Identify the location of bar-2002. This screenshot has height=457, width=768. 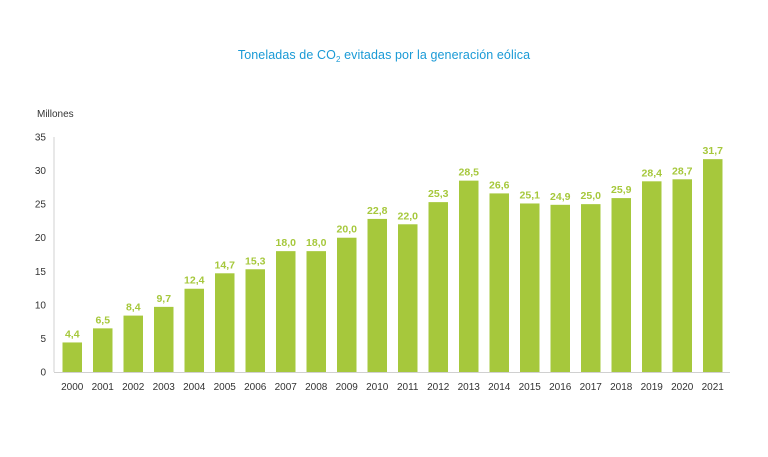
(133, 343).